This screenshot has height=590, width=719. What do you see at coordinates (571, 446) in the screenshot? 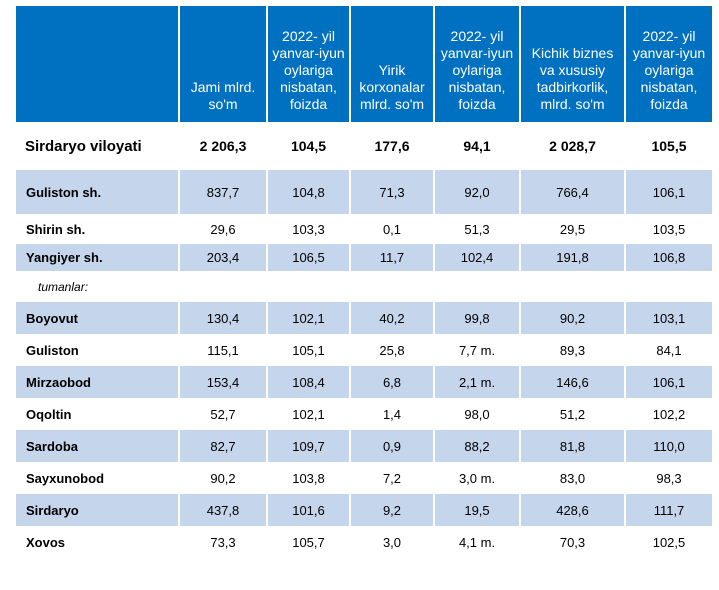
I see `cell: 81,8` at bounding box center [571, 446].